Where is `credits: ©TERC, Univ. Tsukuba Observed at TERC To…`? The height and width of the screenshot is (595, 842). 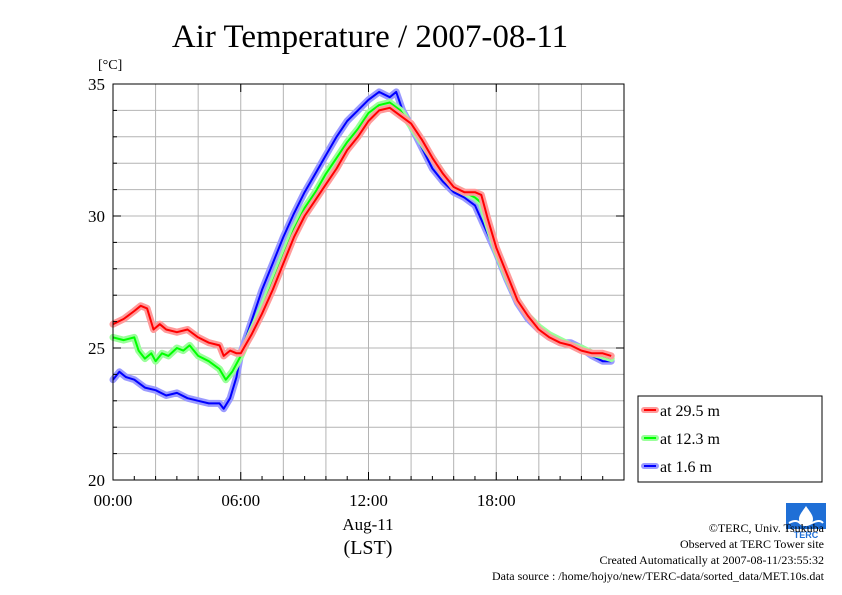
credits: ©TERC, Univ. Tsukuba Observed at TERC To… is located at coordinates (658, 552).